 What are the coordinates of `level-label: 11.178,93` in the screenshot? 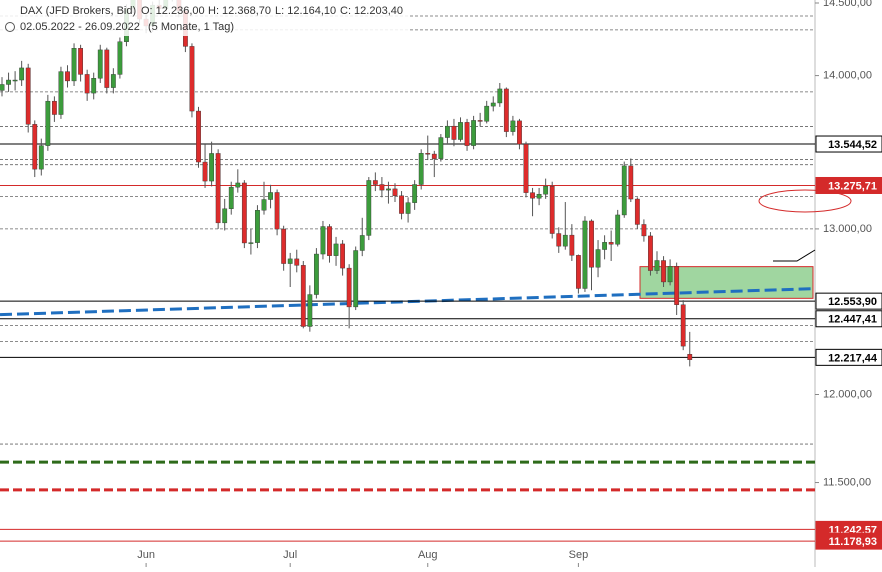 It's located at (853, 542).